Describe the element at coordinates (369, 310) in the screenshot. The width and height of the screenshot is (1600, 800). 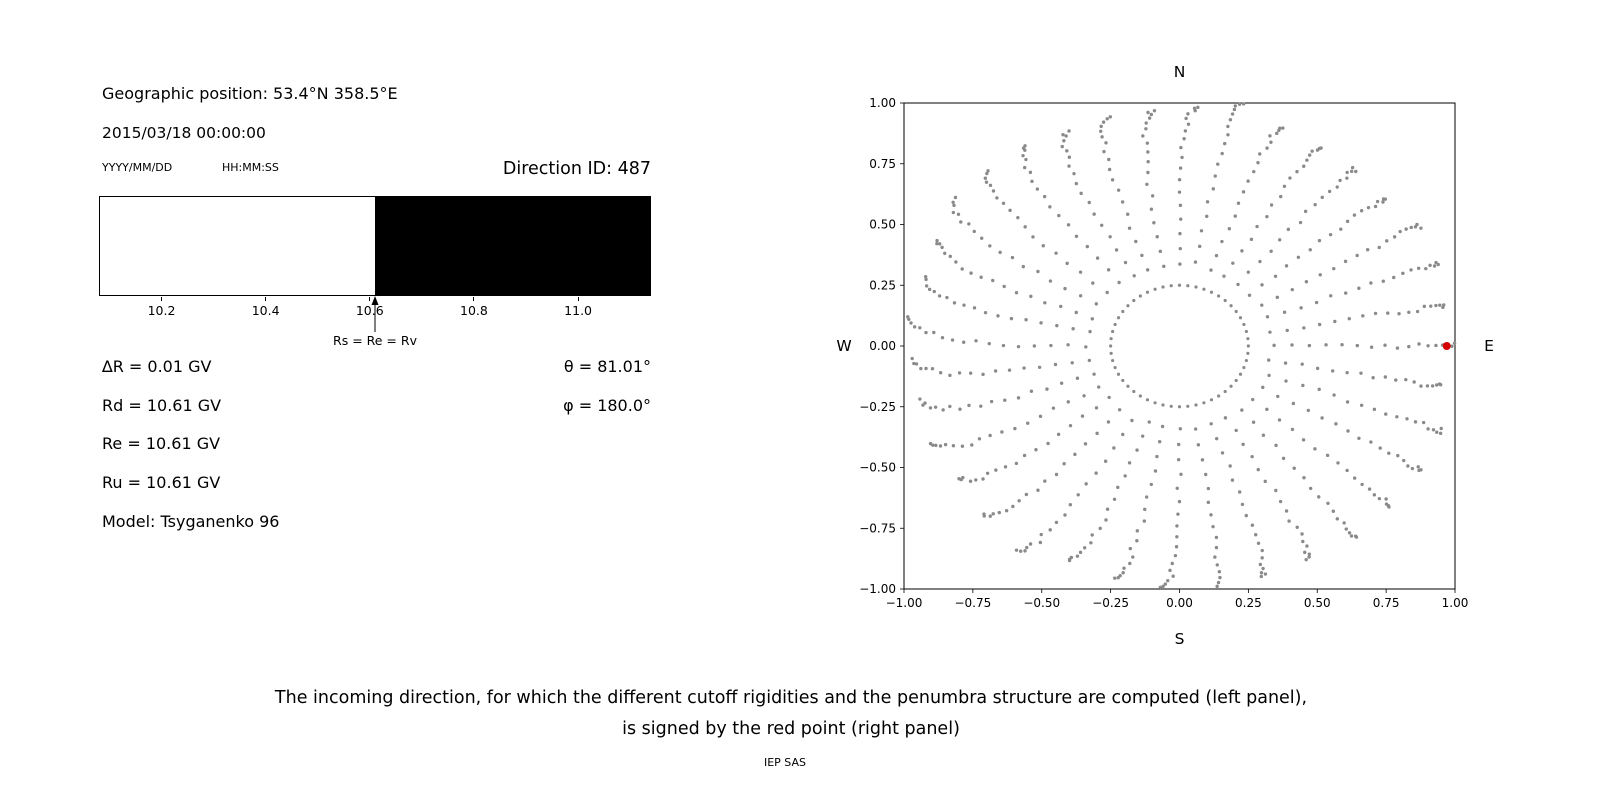
I see `penumbra-tick-label: 10.6` at that location.